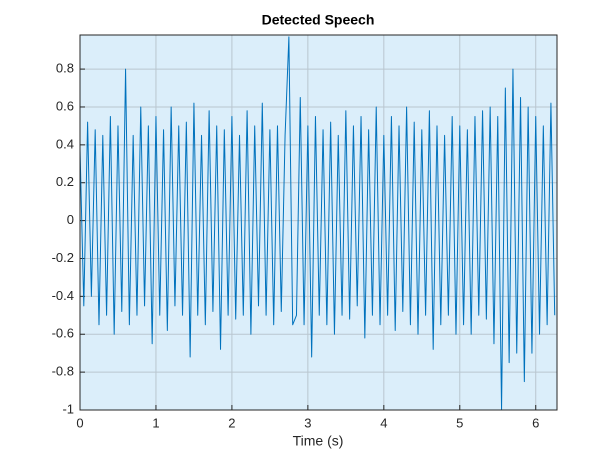 The width and height of the screenshot is (616, 467). Describe the element at coordinates (307, 422) in the screenshot. I see `x-tick-label: 3` at that location.